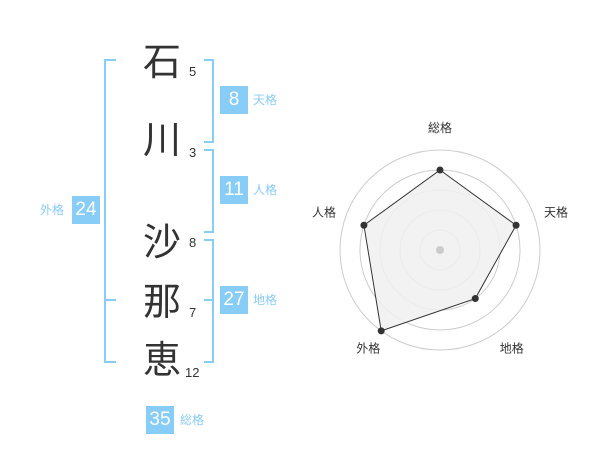  I want to click on jinkaku-label: 人格, so click(265, 190).